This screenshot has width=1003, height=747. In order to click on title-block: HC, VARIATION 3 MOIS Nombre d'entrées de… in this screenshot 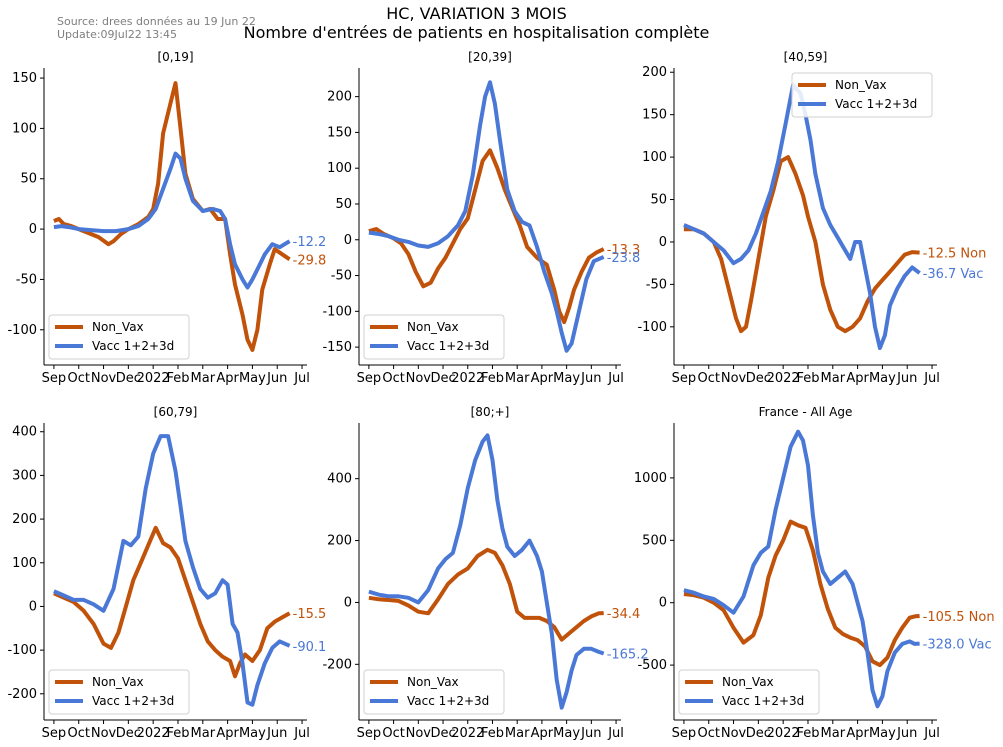, I will do `click(501, 23)`.